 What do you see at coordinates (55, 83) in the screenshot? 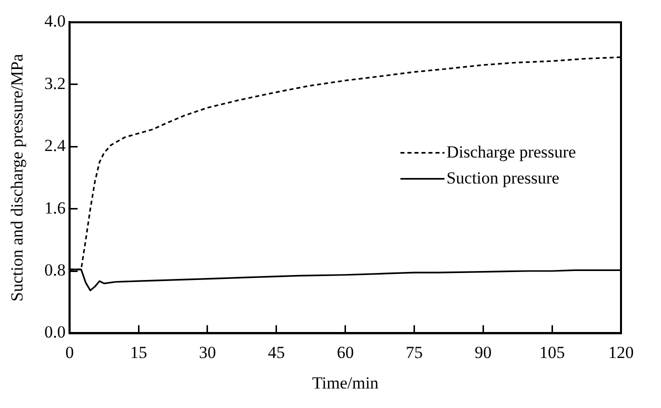
I see `y-tick-label: 3.2` at bounding box center [55, 83].